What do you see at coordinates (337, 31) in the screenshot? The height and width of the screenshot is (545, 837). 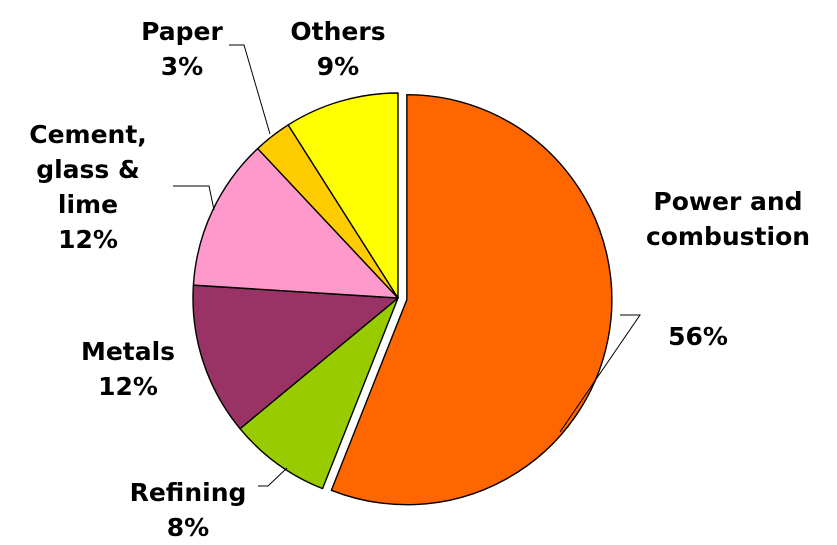 I see `label-category-line: Others` at bounding box center [337, 31].